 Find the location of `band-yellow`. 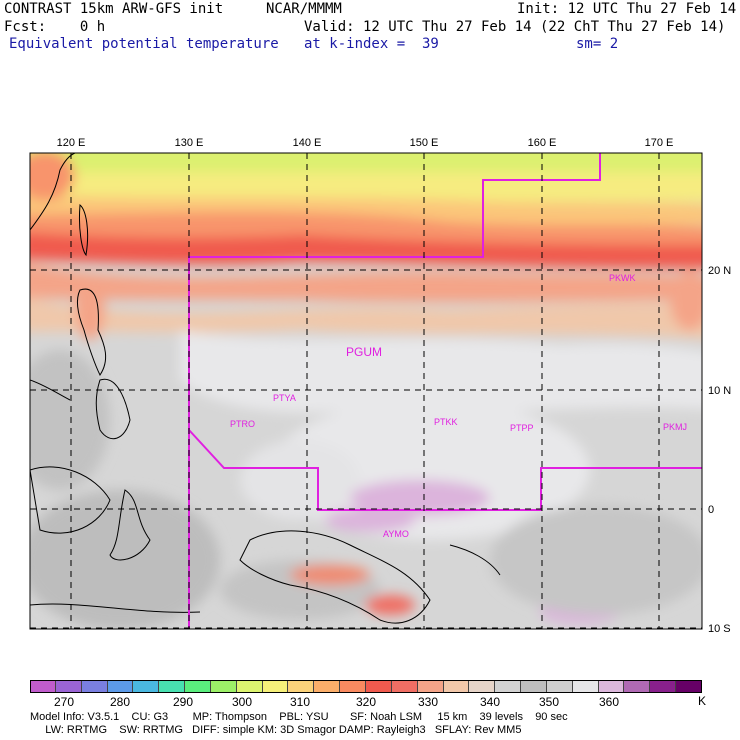

band-yellow is located at coordinates (366, 187).